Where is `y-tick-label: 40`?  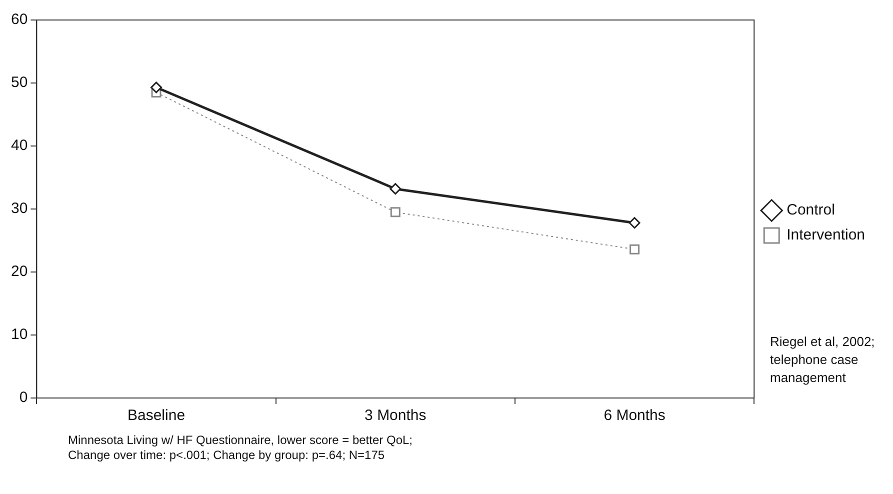
y-tick-label: 40 is located at coordinates (19, 145).